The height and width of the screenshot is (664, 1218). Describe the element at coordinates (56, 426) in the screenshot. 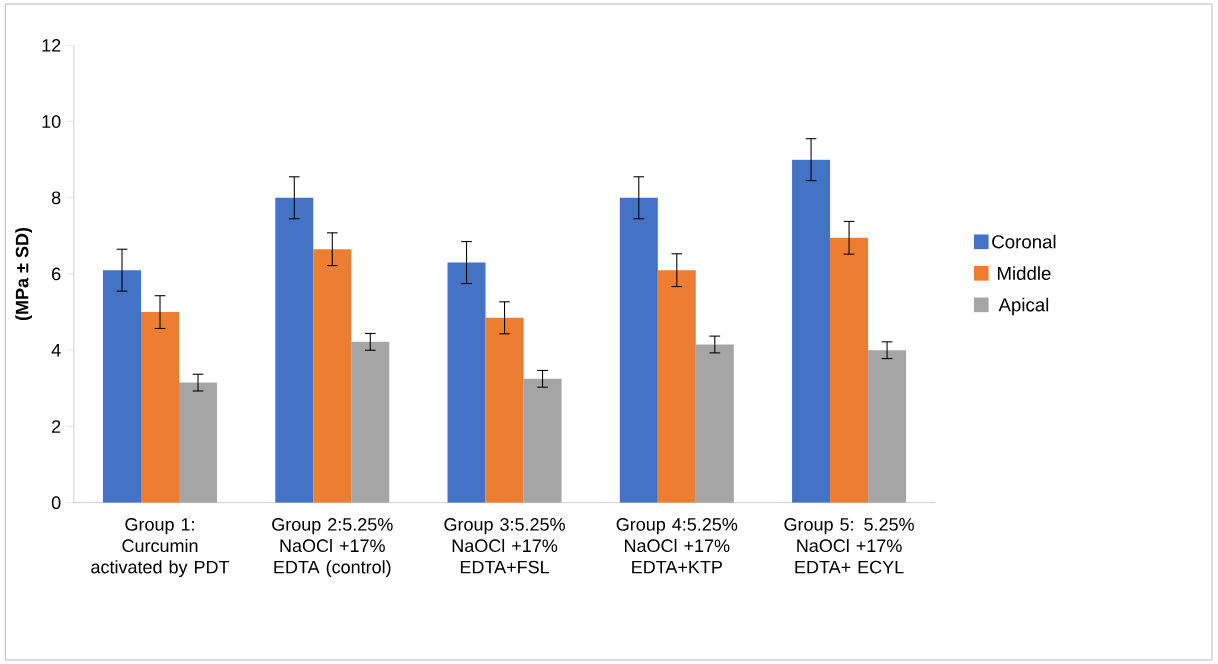

I see `y-tick-label: 2` at that location.